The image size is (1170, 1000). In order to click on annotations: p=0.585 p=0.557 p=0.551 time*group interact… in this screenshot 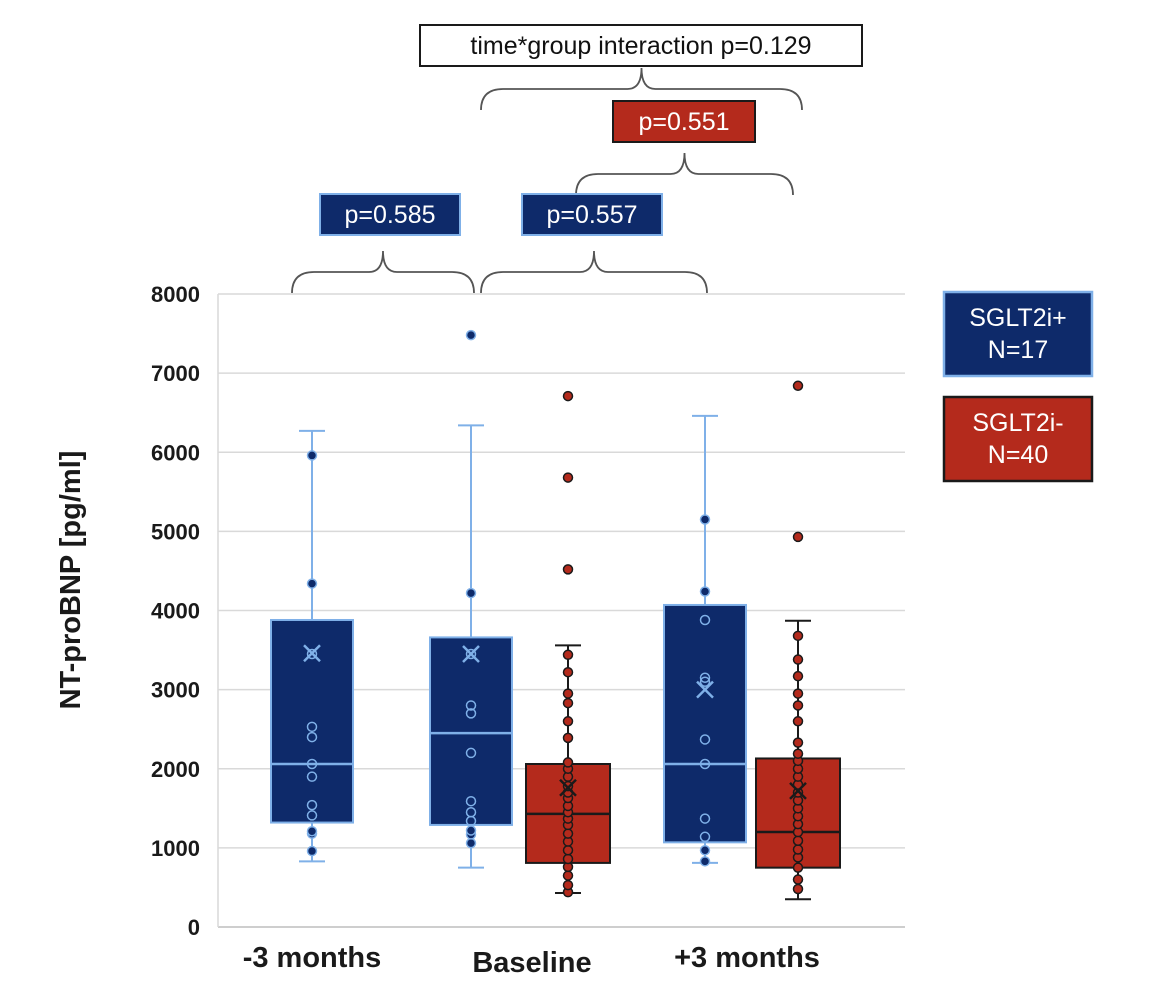, I will do `click(577, 159)`.